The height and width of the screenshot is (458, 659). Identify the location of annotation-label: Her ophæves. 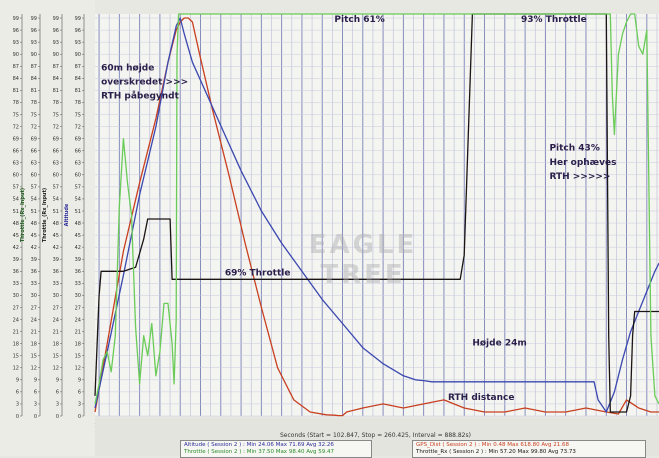
(582, 163).